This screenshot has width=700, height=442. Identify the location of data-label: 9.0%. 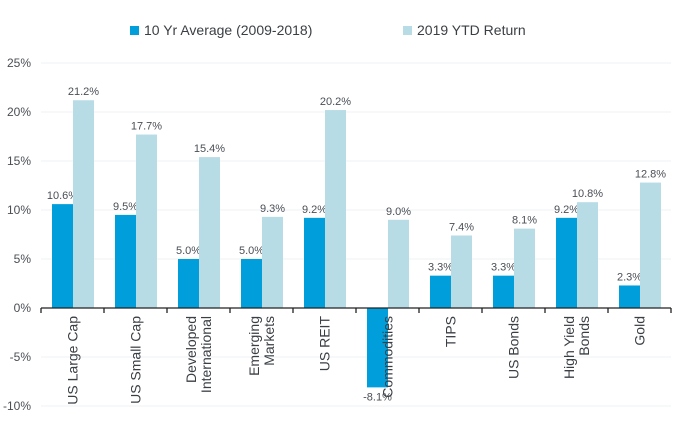
(398, 212).